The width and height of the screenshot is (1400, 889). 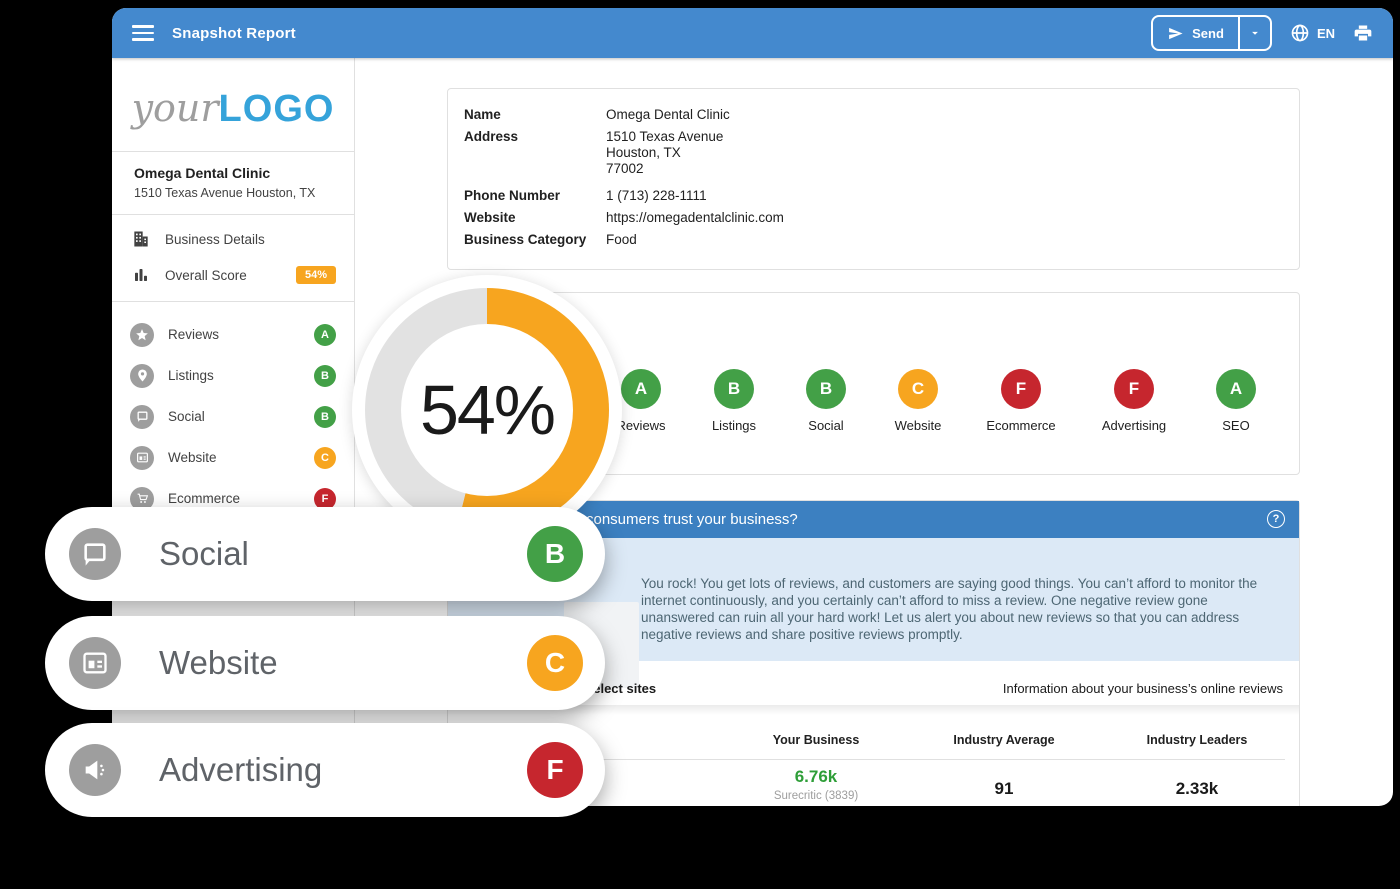 What do you see at coordinates (95, 770) in the screenshot?
I see `megaphone-icon` at bounding box center [95, 770].